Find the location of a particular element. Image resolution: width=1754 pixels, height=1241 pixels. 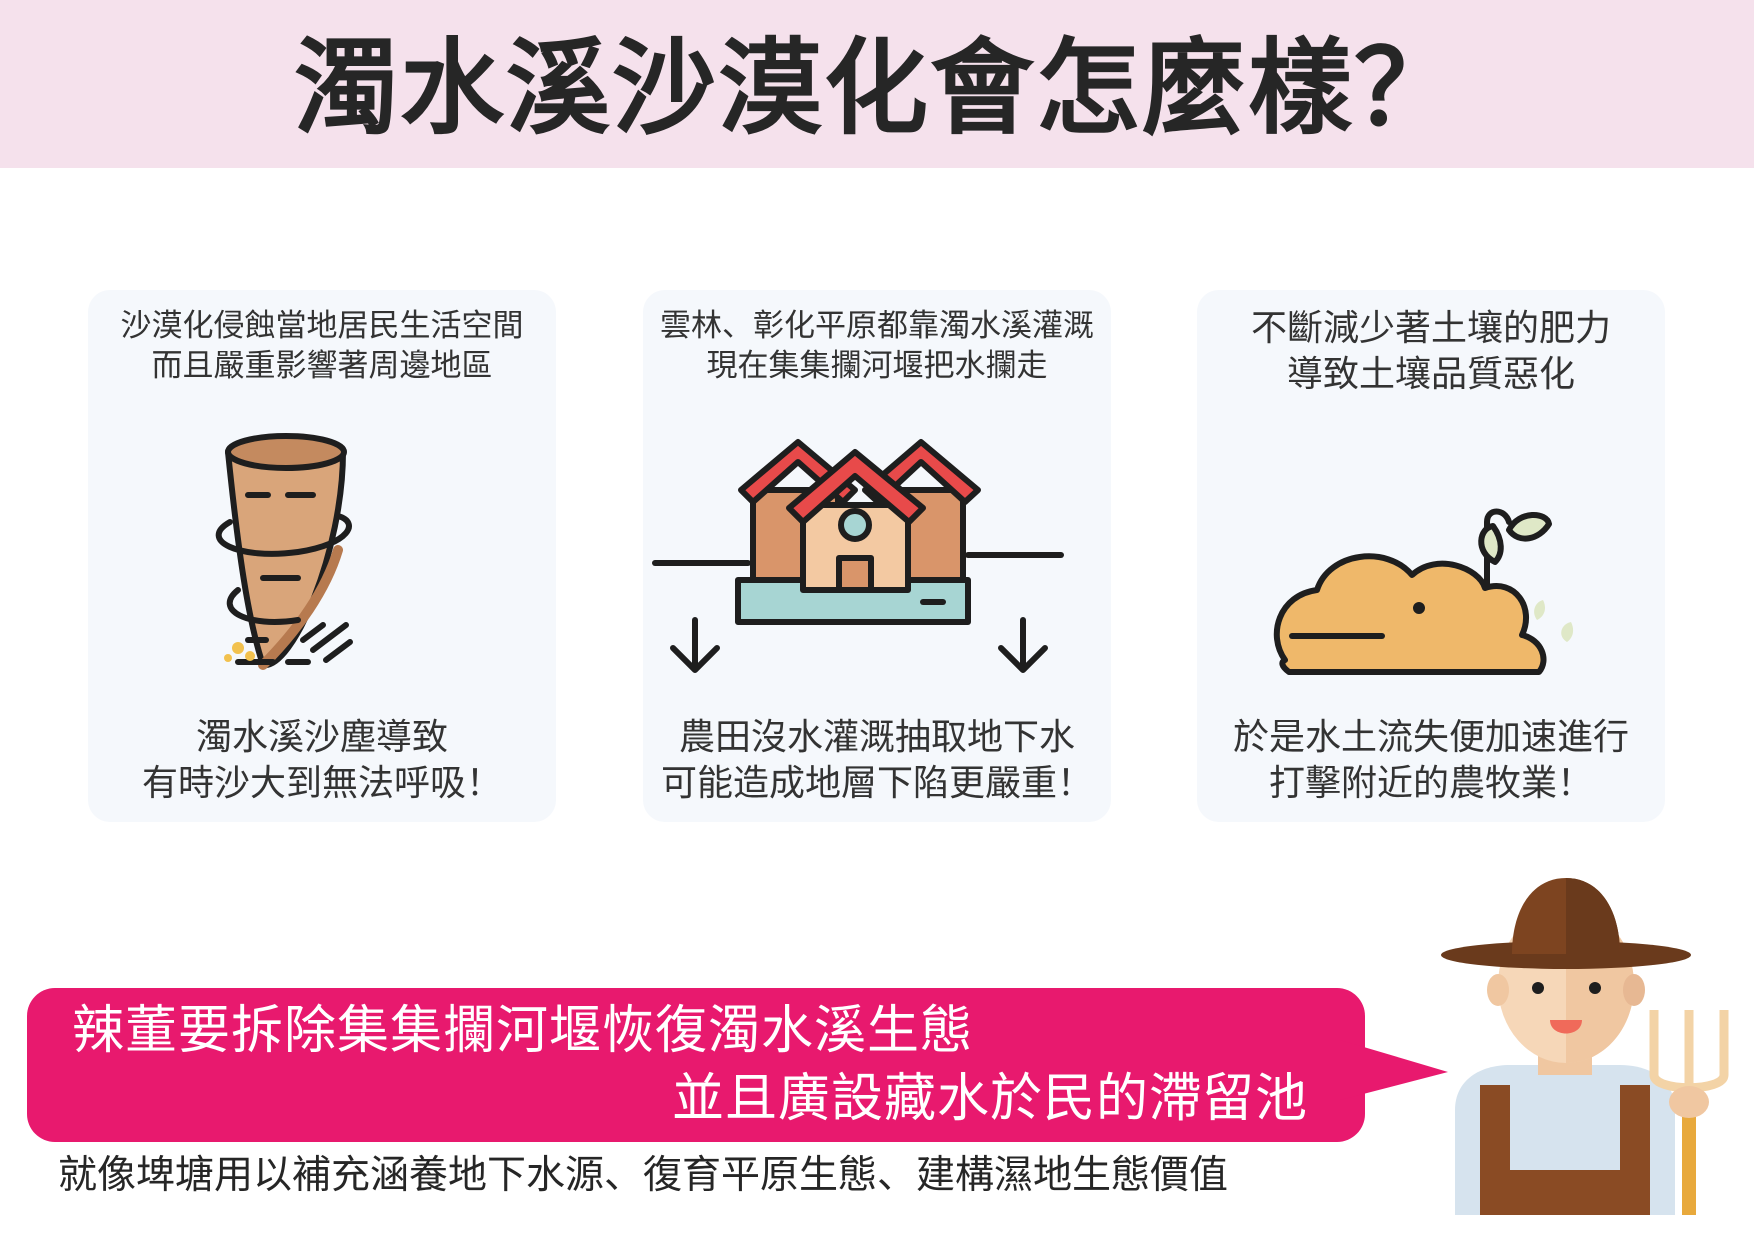

card-bottom-text: 於是水土流失便加速進行 打擊附近的農牧業！ is located at coordinates (1431, 761).